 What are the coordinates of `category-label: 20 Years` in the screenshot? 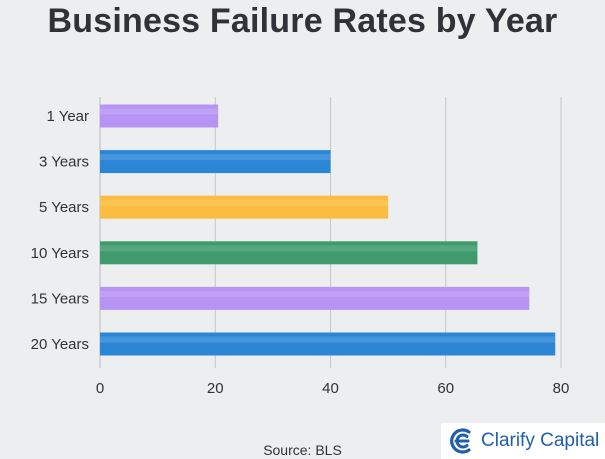 It's located at (60, 344).